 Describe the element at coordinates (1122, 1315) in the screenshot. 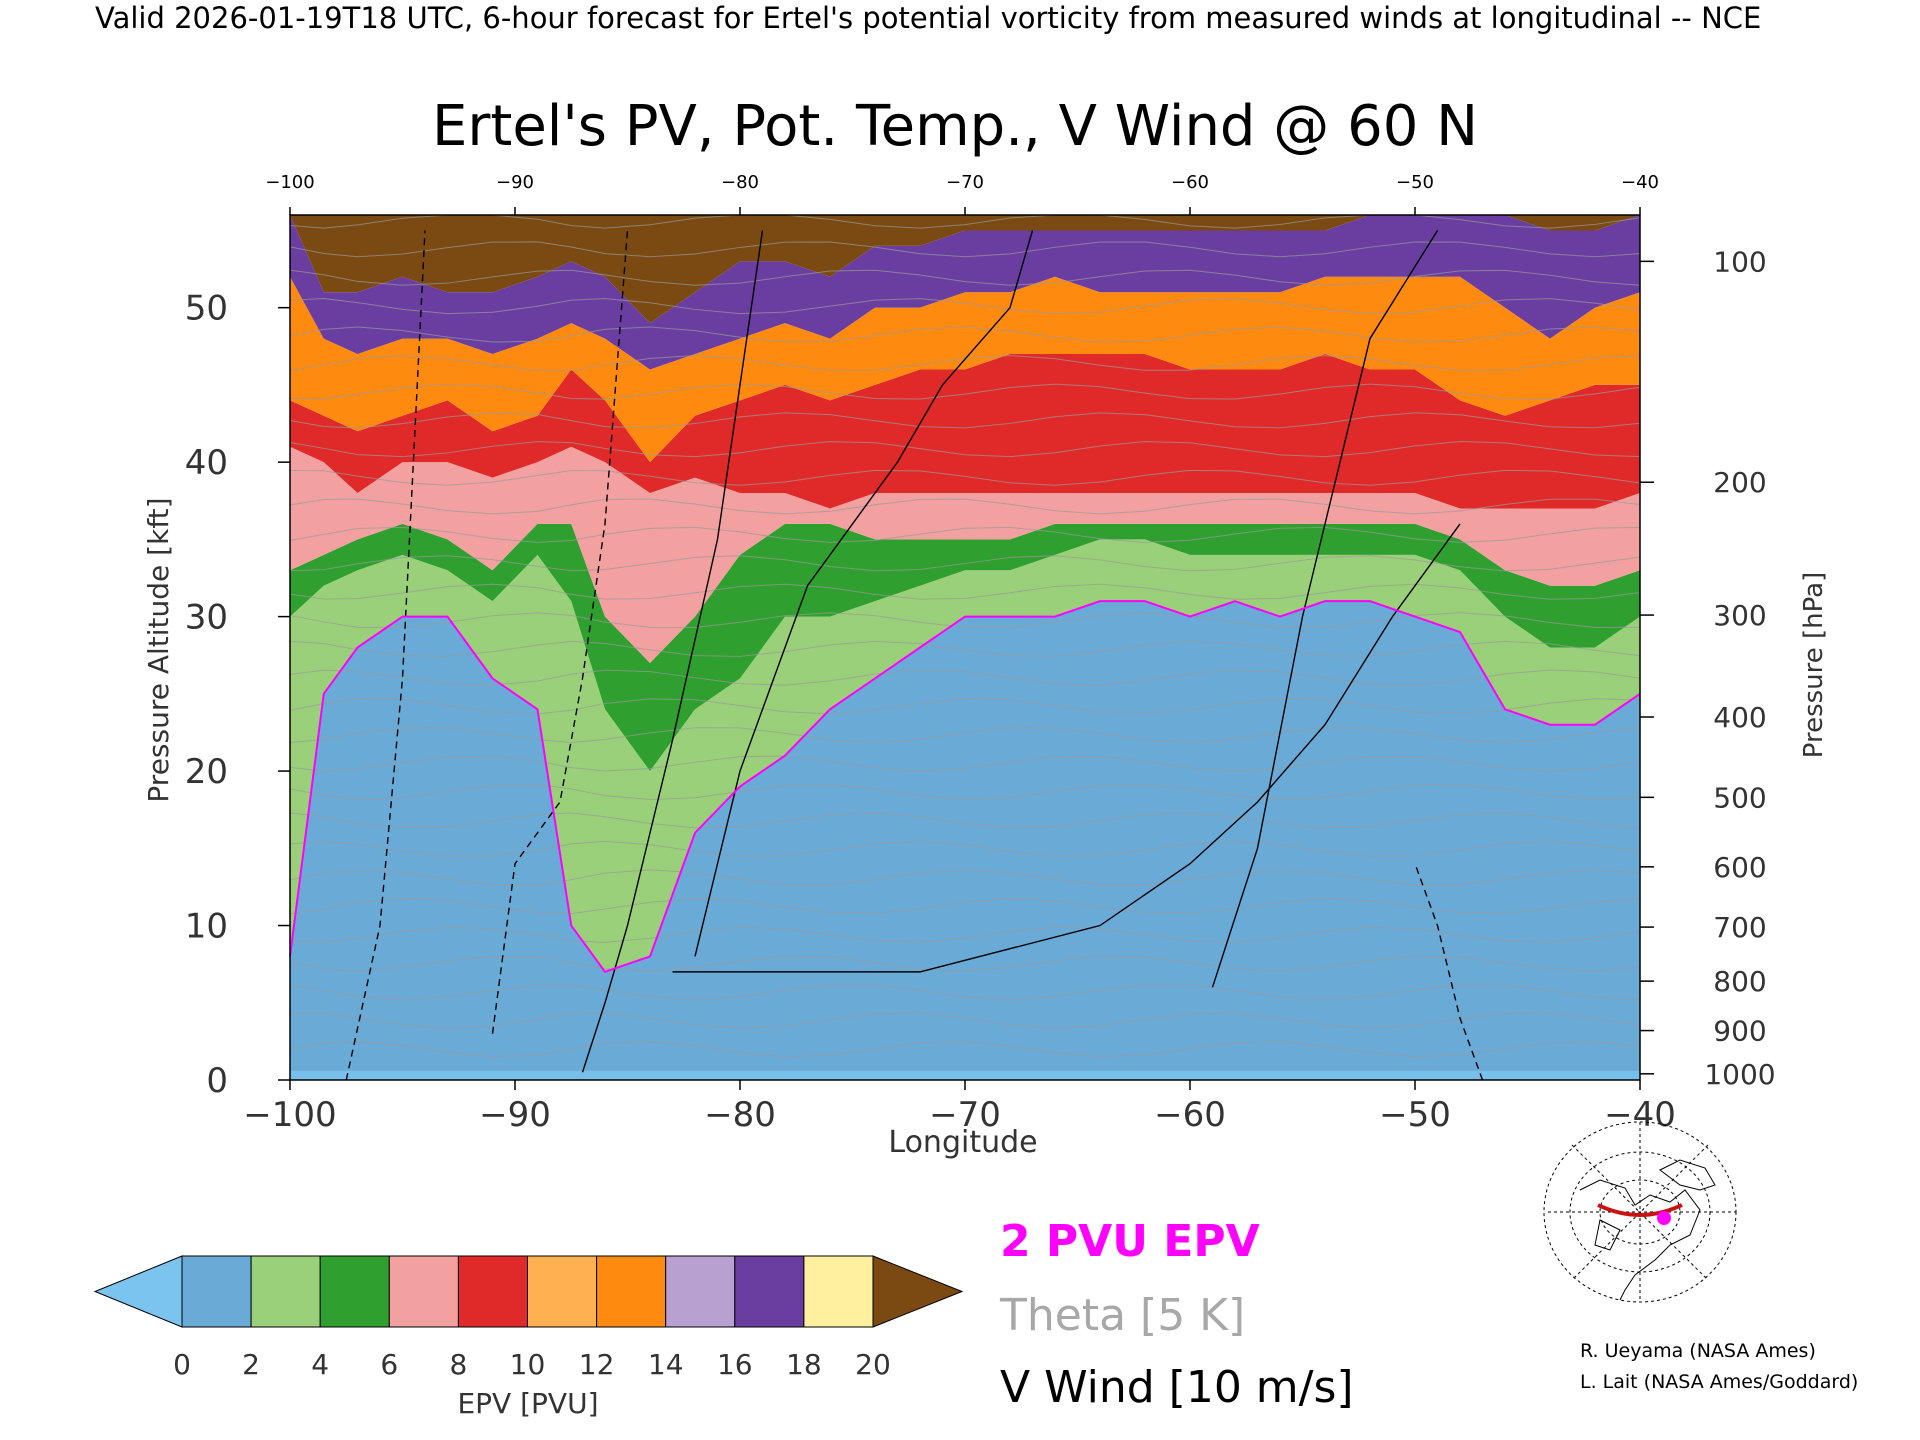

I see `legend-theta: Theta [5 K]` at that location.